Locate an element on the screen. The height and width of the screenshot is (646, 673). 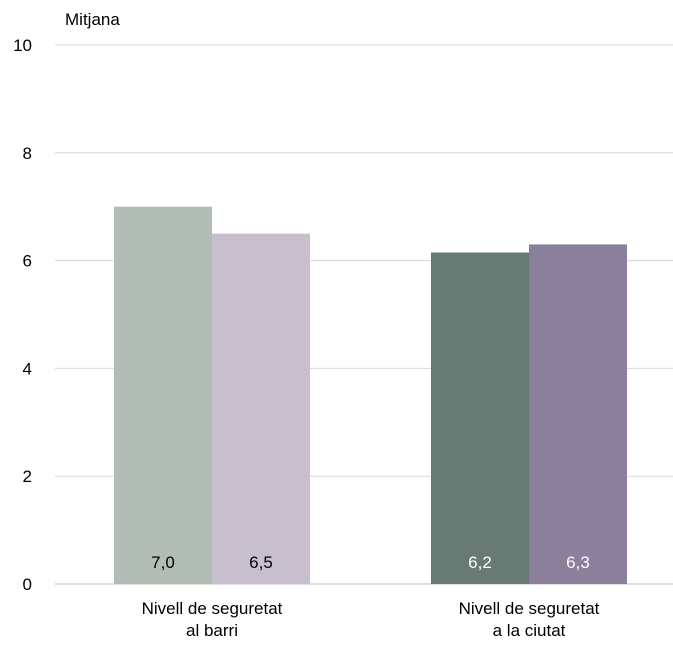
y-axis-title: Mitjana is located at coordinates (92, 19).